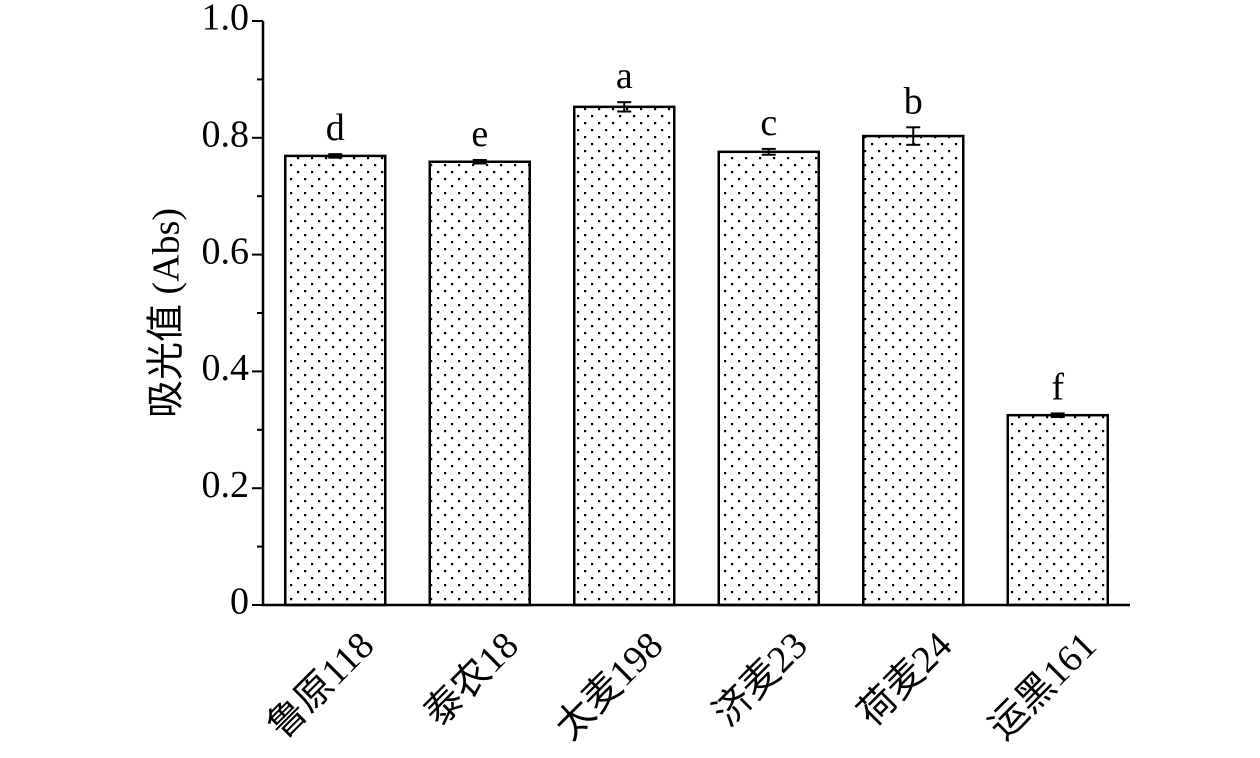 Image resolution: width=1260 pixels, height=758 pixels. Describe the element at coordinates (239, 602) in the screenshot. I see `y-tick-label: 0` at that location.